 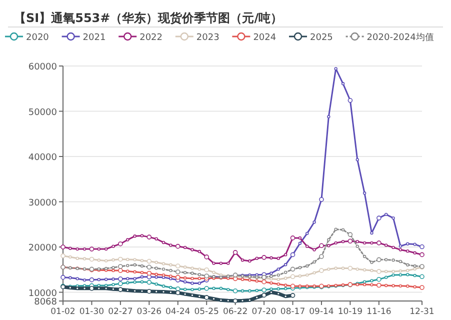 I want to click on y-tick-label: 30000, so click(x=43, y=203).